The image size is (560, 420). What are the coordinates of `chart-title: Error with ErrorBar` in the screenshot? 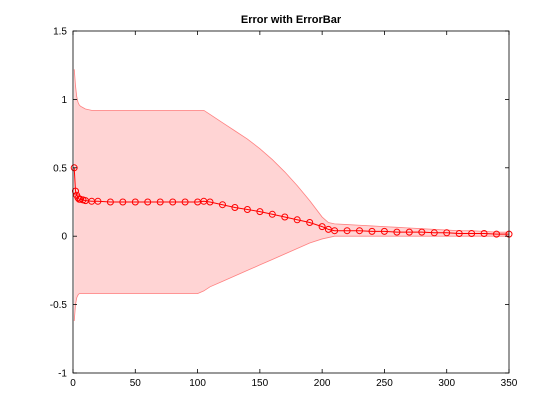 It's located at (291, 20).